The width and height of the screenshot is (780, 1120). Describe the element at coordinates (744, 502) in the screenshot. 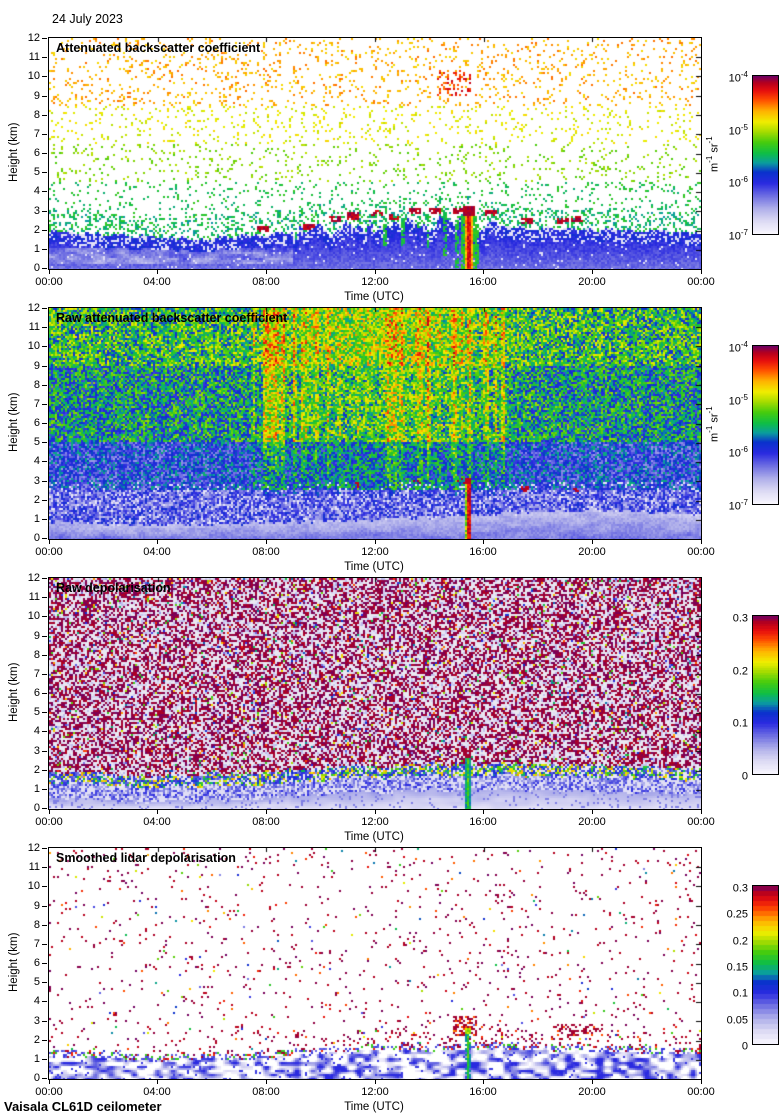

I see `colorbar-tick-exponent: -7` at that location.